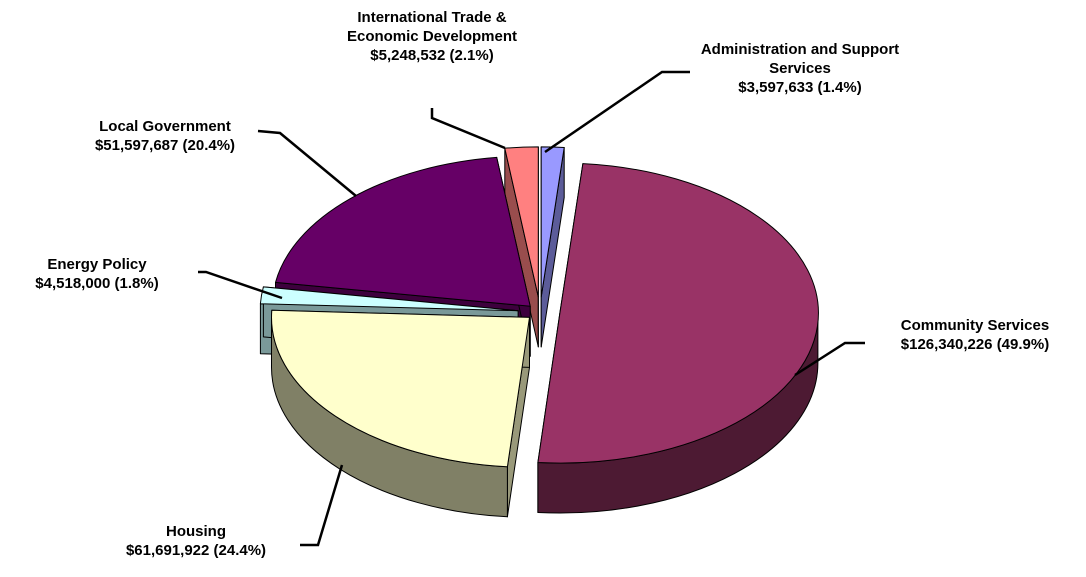  I want to click on slice-value-label: $61,691,922 (24.4%), so click(196, 550).